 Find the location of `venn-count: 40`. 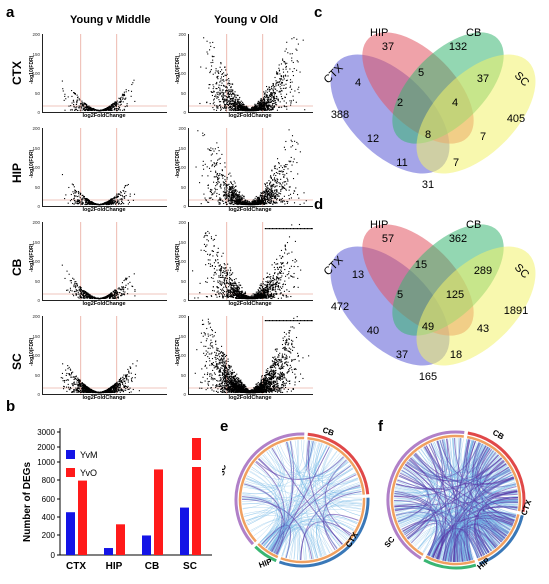

venn-count: 40 is located at coordinates (373, 331).